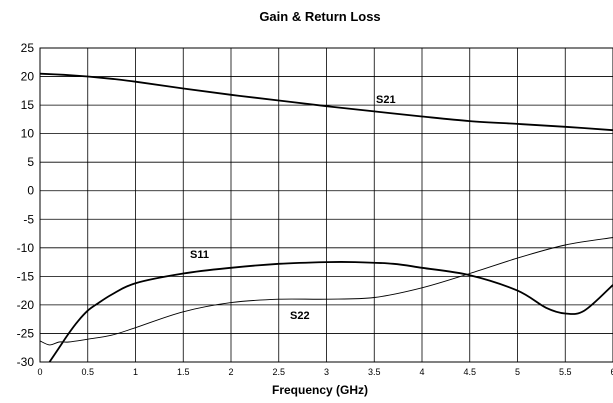 This screenshot has height=403, width=613. Describe the element at coordinates (230, 372) in the screenshot. I see `x-tick-label: 2` at that location.